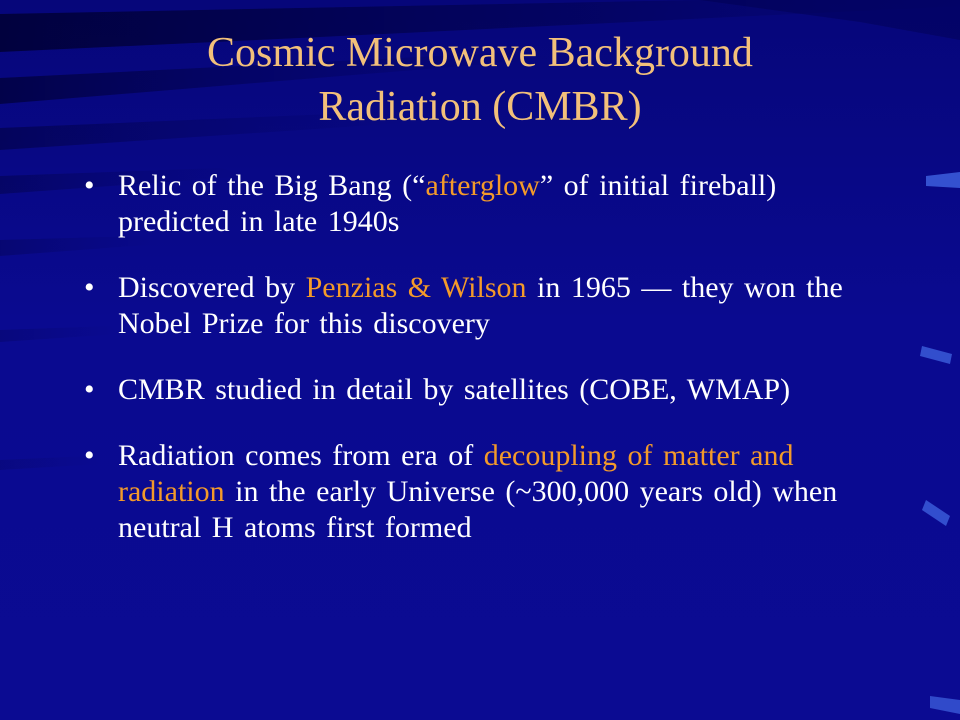 The width and height of the screenshot is (960, 720). I want to click on slide-title-line-1: Cosmic Microwave Background, so click(480, 53).